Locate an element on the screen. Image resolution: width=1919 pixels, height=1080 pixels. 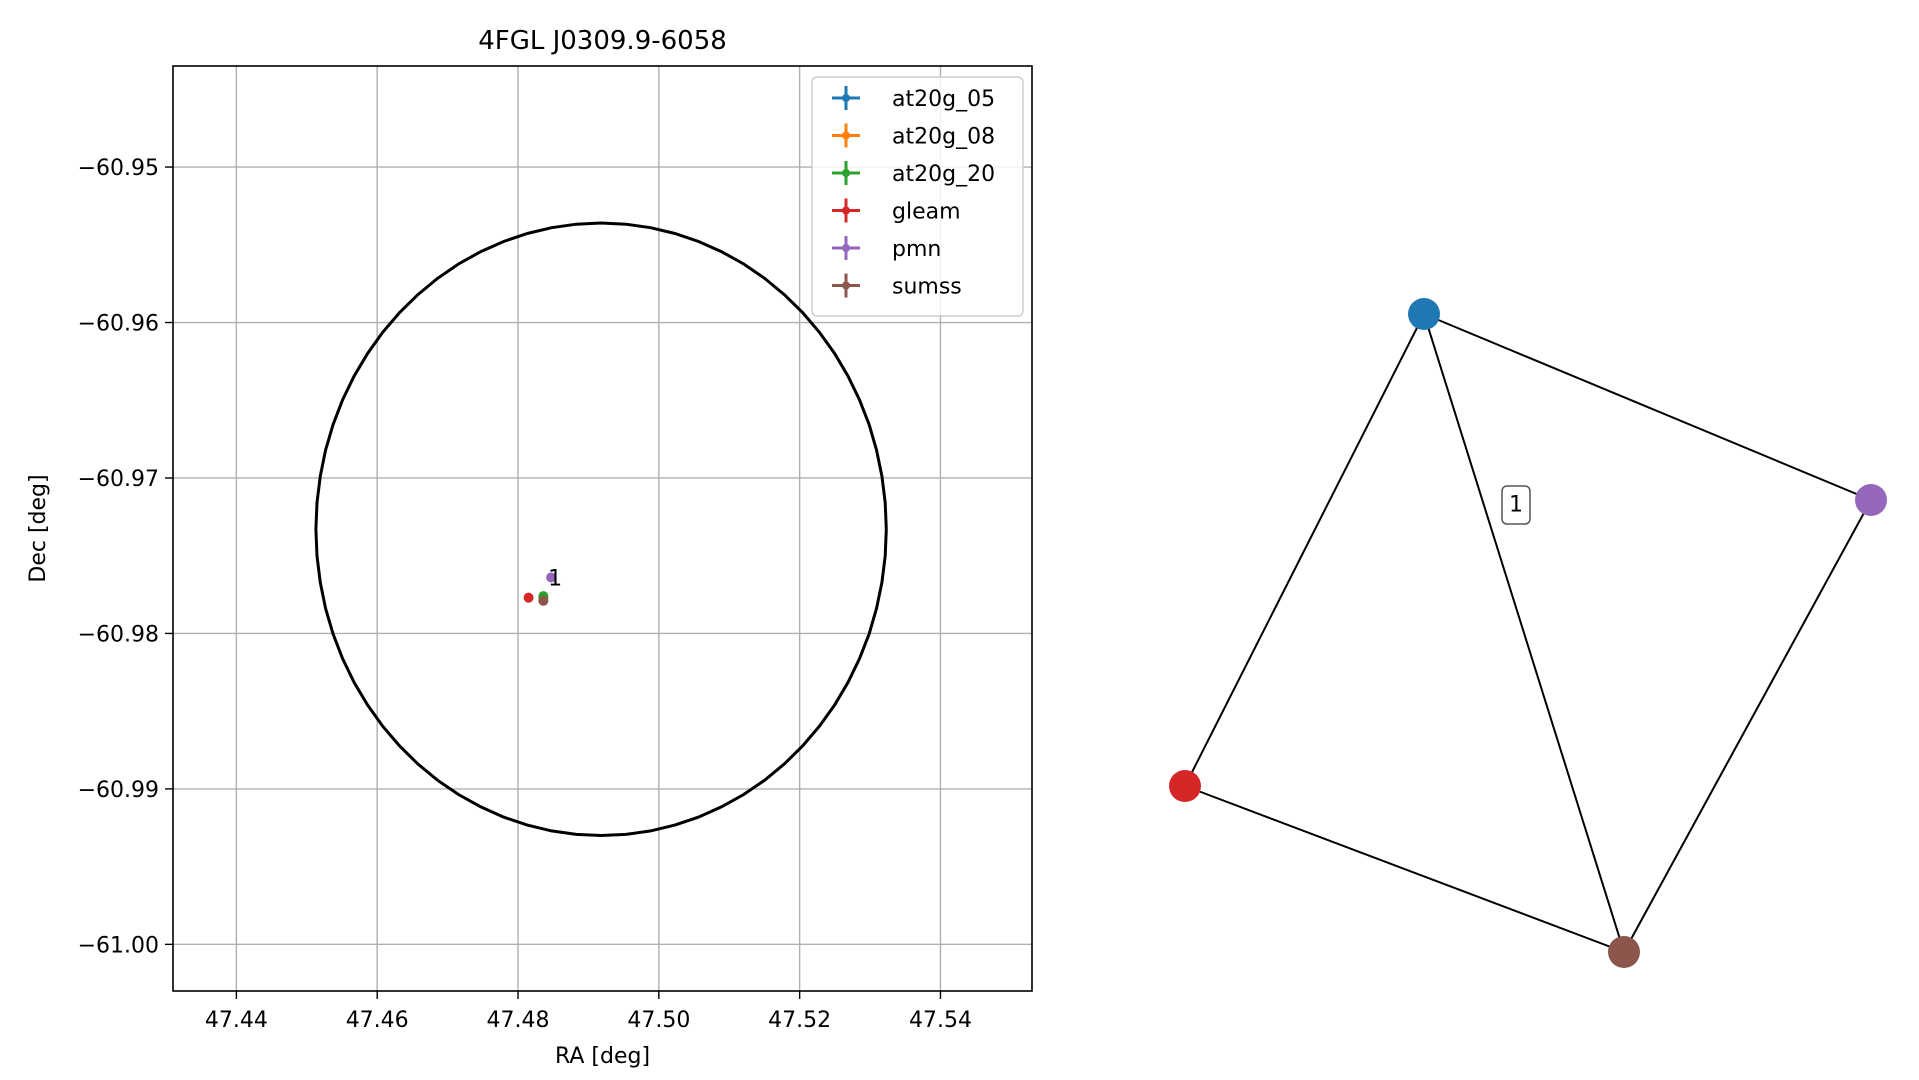
legend-label-pmn: pmn is located at coordinates (916, 249).